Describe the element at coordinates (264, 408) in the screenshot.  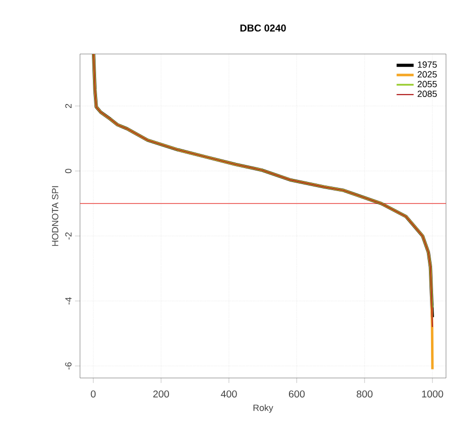
I see `x-axis-title: Roky` at that location.